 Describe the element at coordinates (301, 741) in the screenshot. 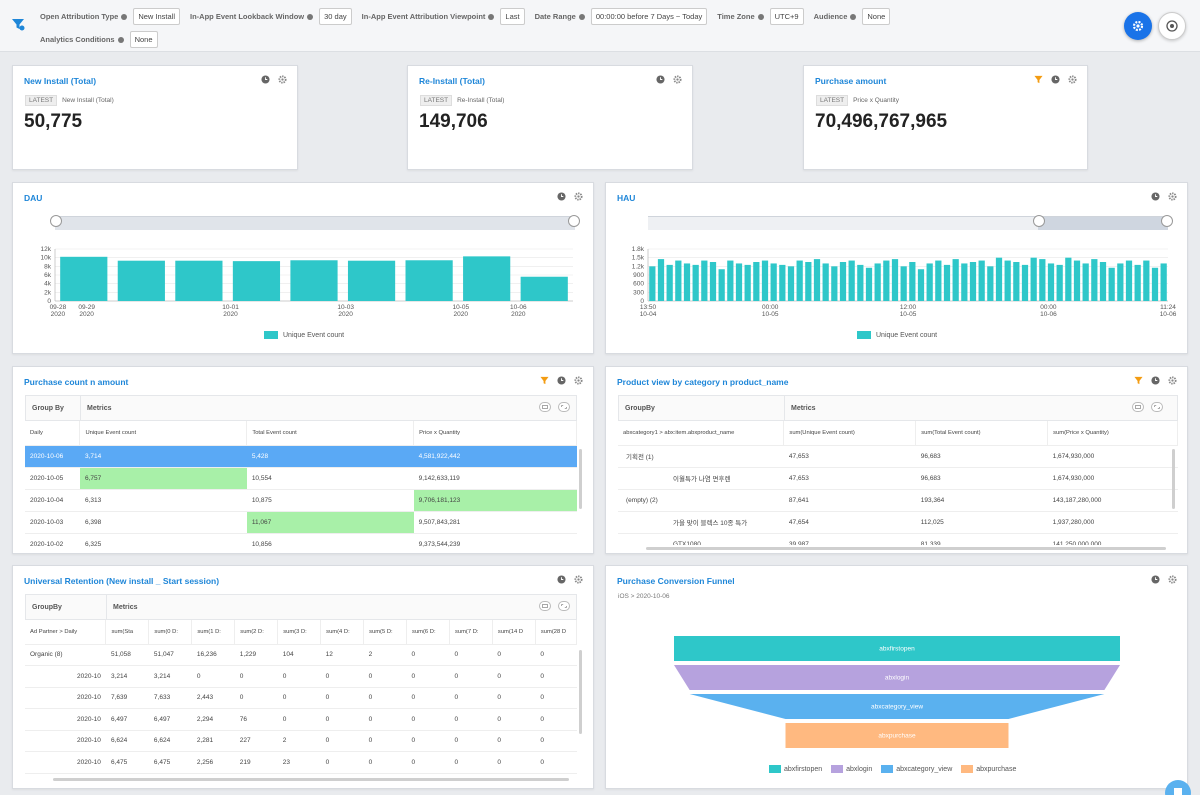

I see `table-row: 2020-10 6,624 6,624 2,281 227 2 0 0 0 0 0 0` at that location.